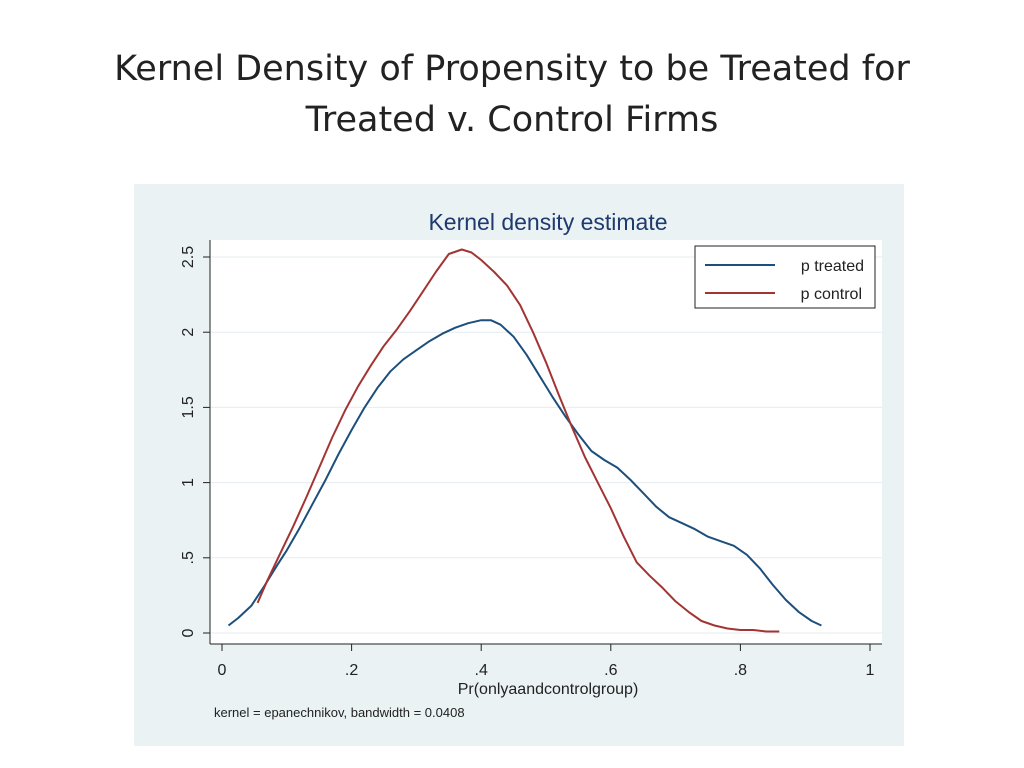 The height and width of the screenshot is (768, 1024). I want to click on legend-box, so click(785, 277).